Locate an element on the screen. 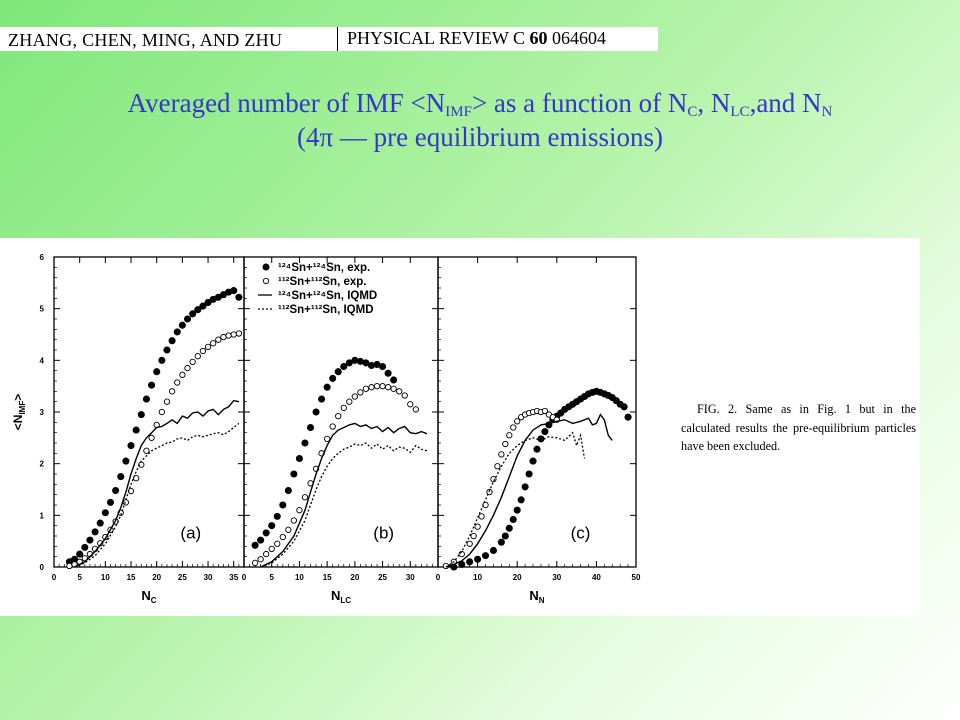  legend-label: ¹¹²Sn+¹¹²Sn, exp. is located at coordinates (322, 282).